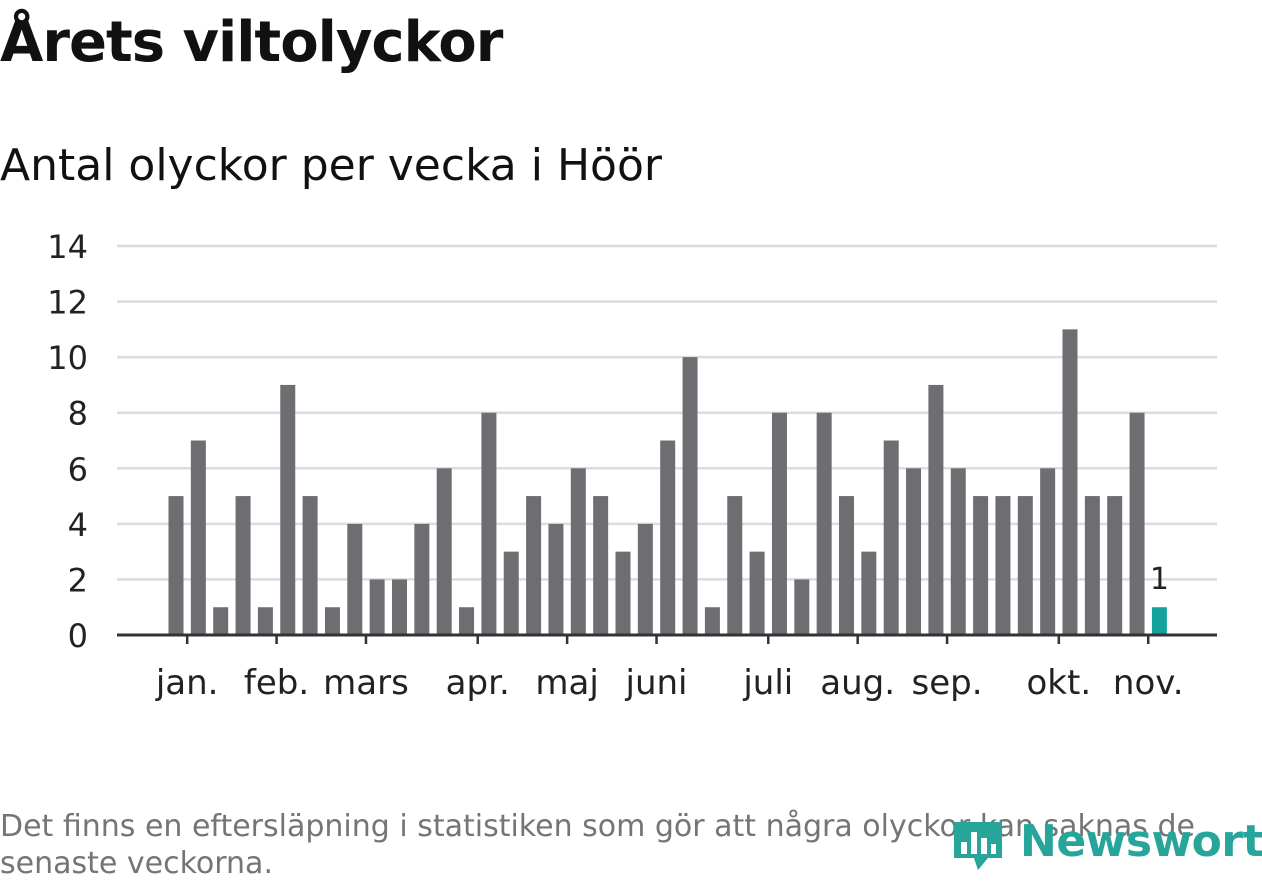  What do you see at coordinates (67, 303) in the screenshot?
I see `y-tick-label: 12` at bounding box center [67, 303].